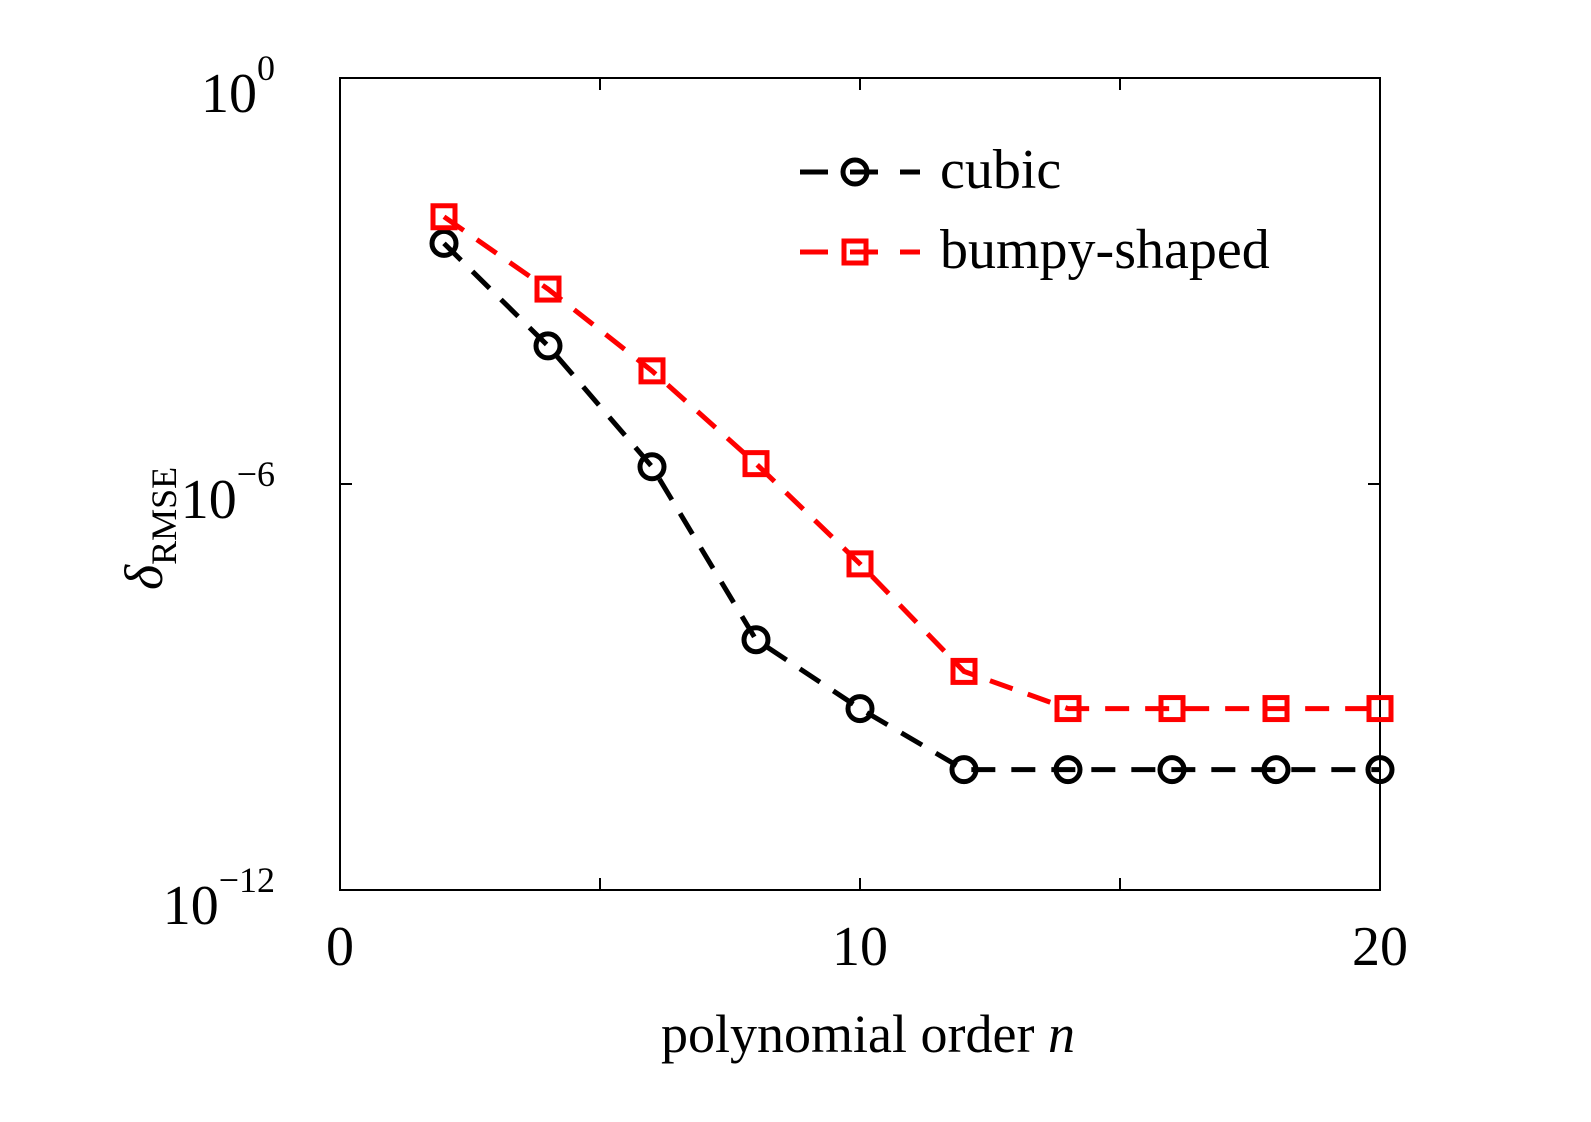 Image resolution: width=1591 pixels, height=1122 pixels. Describe the element at coordinates (1035, 210) in the screenshot. I see `legend: cubic bumpy-shaped` at that location.